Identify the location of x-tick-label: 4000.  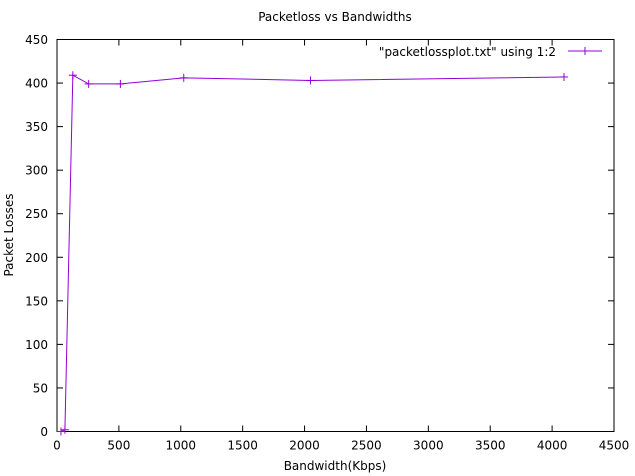
(552, 446).